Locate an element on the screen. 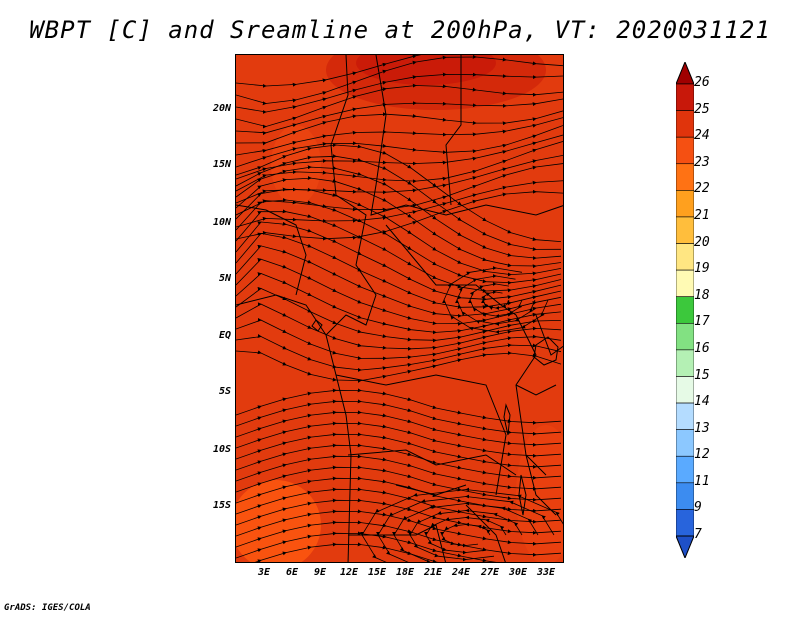  lon-label: 3E is located at coordinates (264, 572).